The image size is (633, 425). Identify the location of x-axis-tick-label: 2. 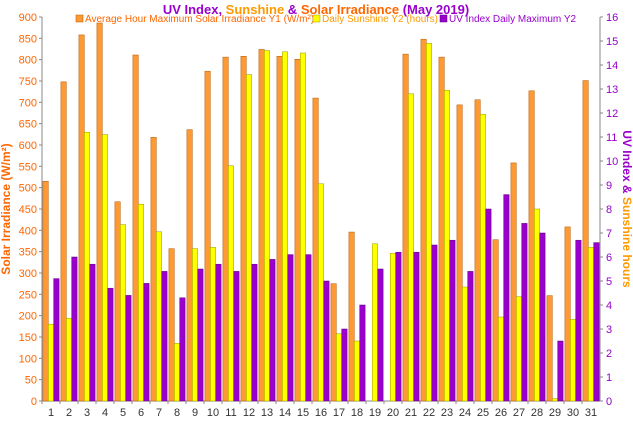
(69, 413).